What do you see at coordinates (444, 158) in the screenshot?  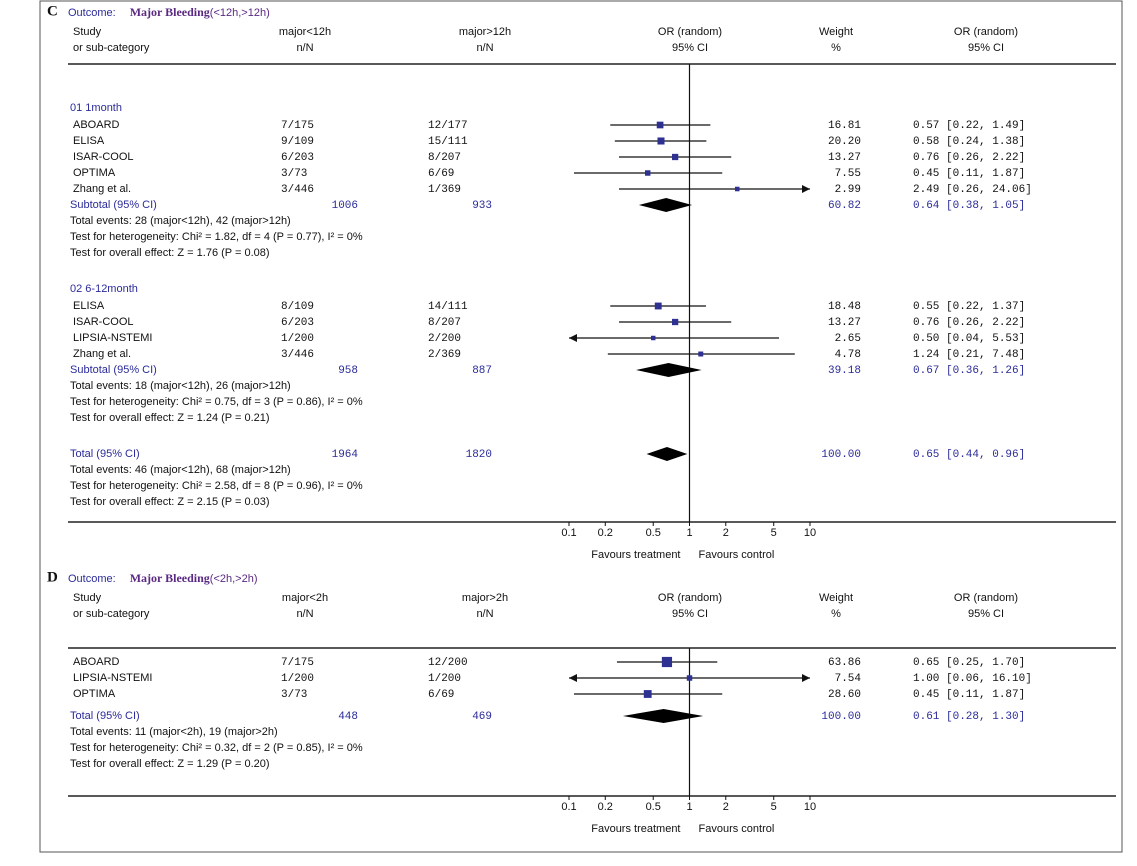 I see `control-events: 8/207` at bounding box center [444, 158].